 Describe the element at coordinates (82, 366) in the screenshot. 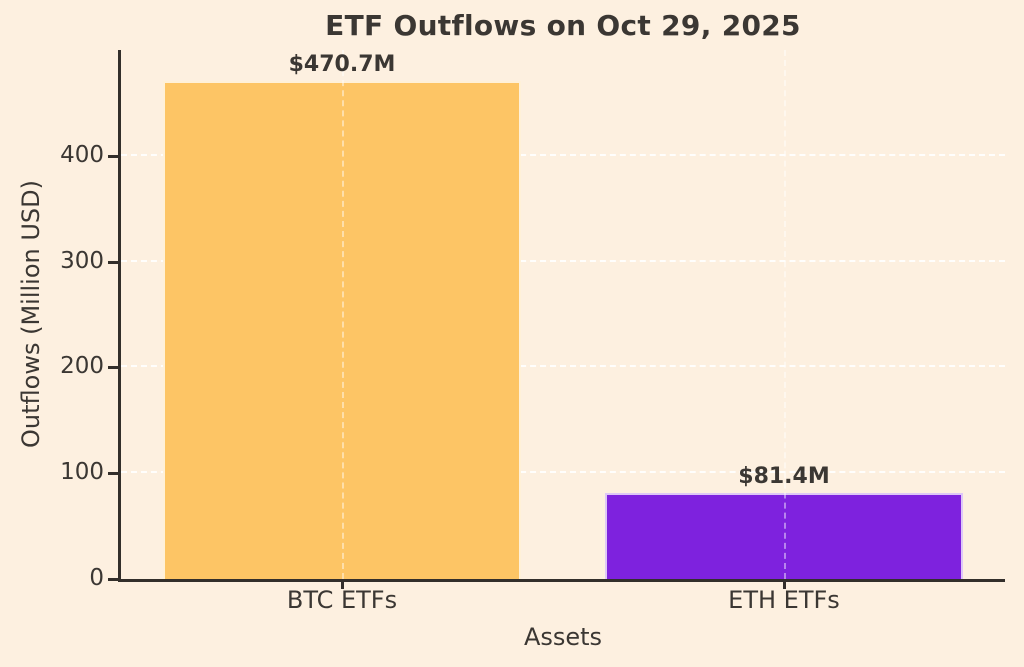

I see `y-tick-label: 200` at that location.